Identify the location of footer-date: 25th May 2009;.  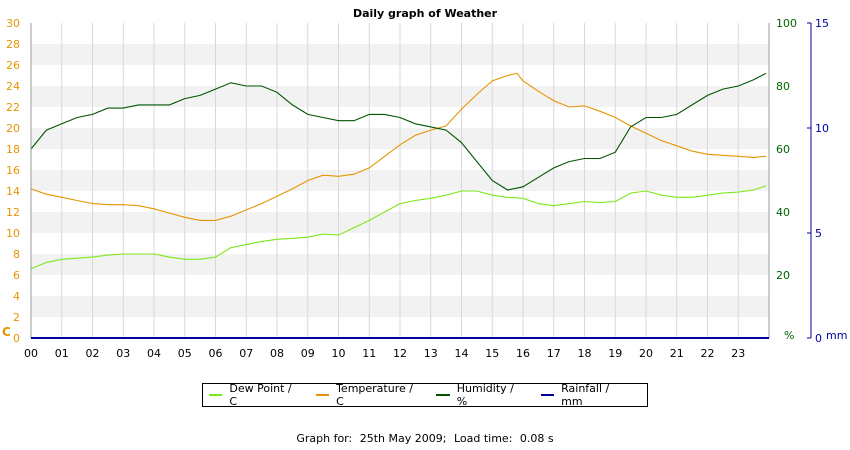
(403, 438).